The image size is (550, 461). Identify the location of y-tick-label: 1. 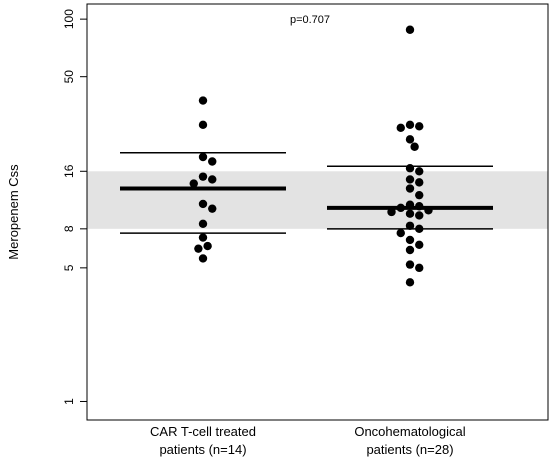
(69, 401).